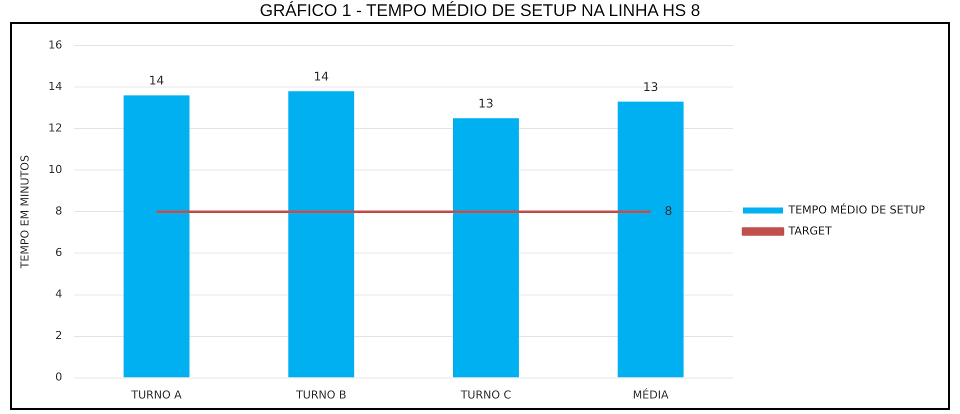  I want to click on y-tick-label: 10, so click(55, 169).